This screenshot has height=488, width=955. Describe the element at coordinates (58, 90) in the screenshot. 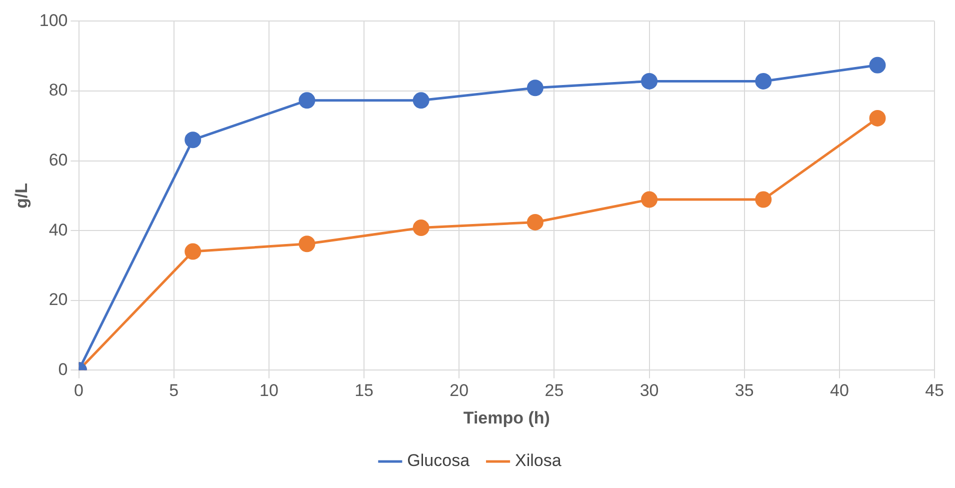

I see `y-tick-label: 80` at that location.